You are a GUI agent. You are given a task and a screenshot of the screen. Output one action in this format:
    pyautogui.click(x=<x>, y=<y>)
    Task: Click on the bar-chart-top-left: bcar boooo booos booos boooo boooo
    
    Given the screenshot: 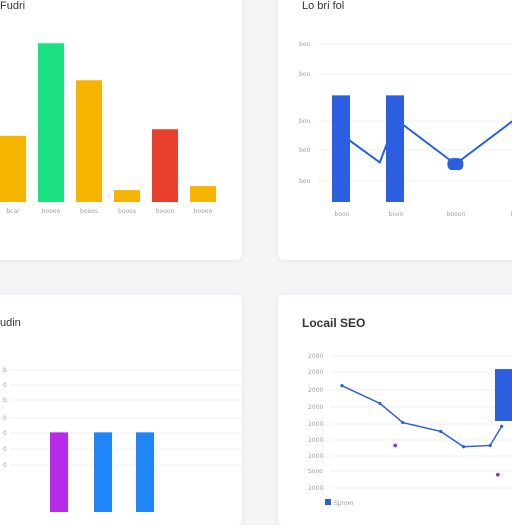 What is the action you would take?
    pyautogui.click(x=108, y=129)
    